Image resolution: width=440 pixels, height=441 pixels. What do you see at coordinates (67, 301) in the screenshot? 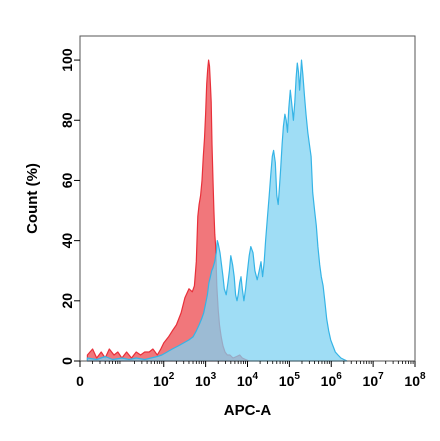
I see `y-tick-label: 20` at bounding box center [67, 301].